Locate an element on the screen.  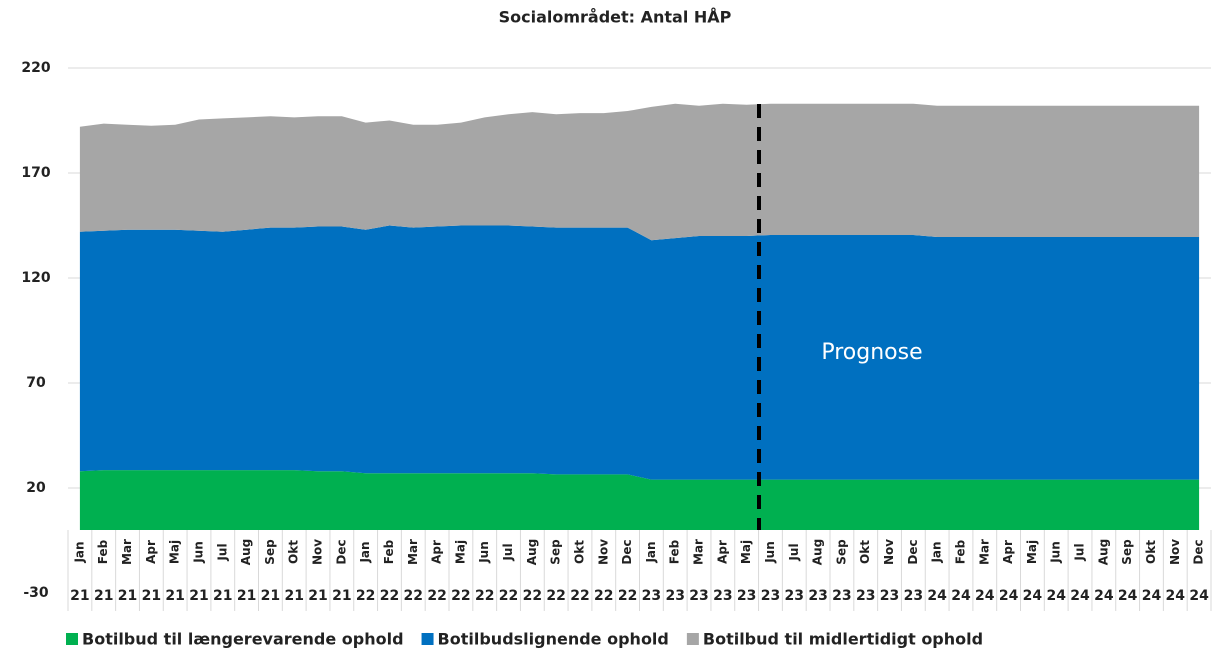
area is located at coordinates (639, 500).